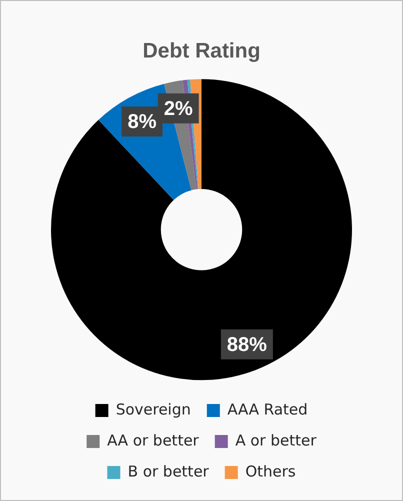 This screenshot has width=403, height=501. I want to click on data-label: 2%, so click(179, 109).